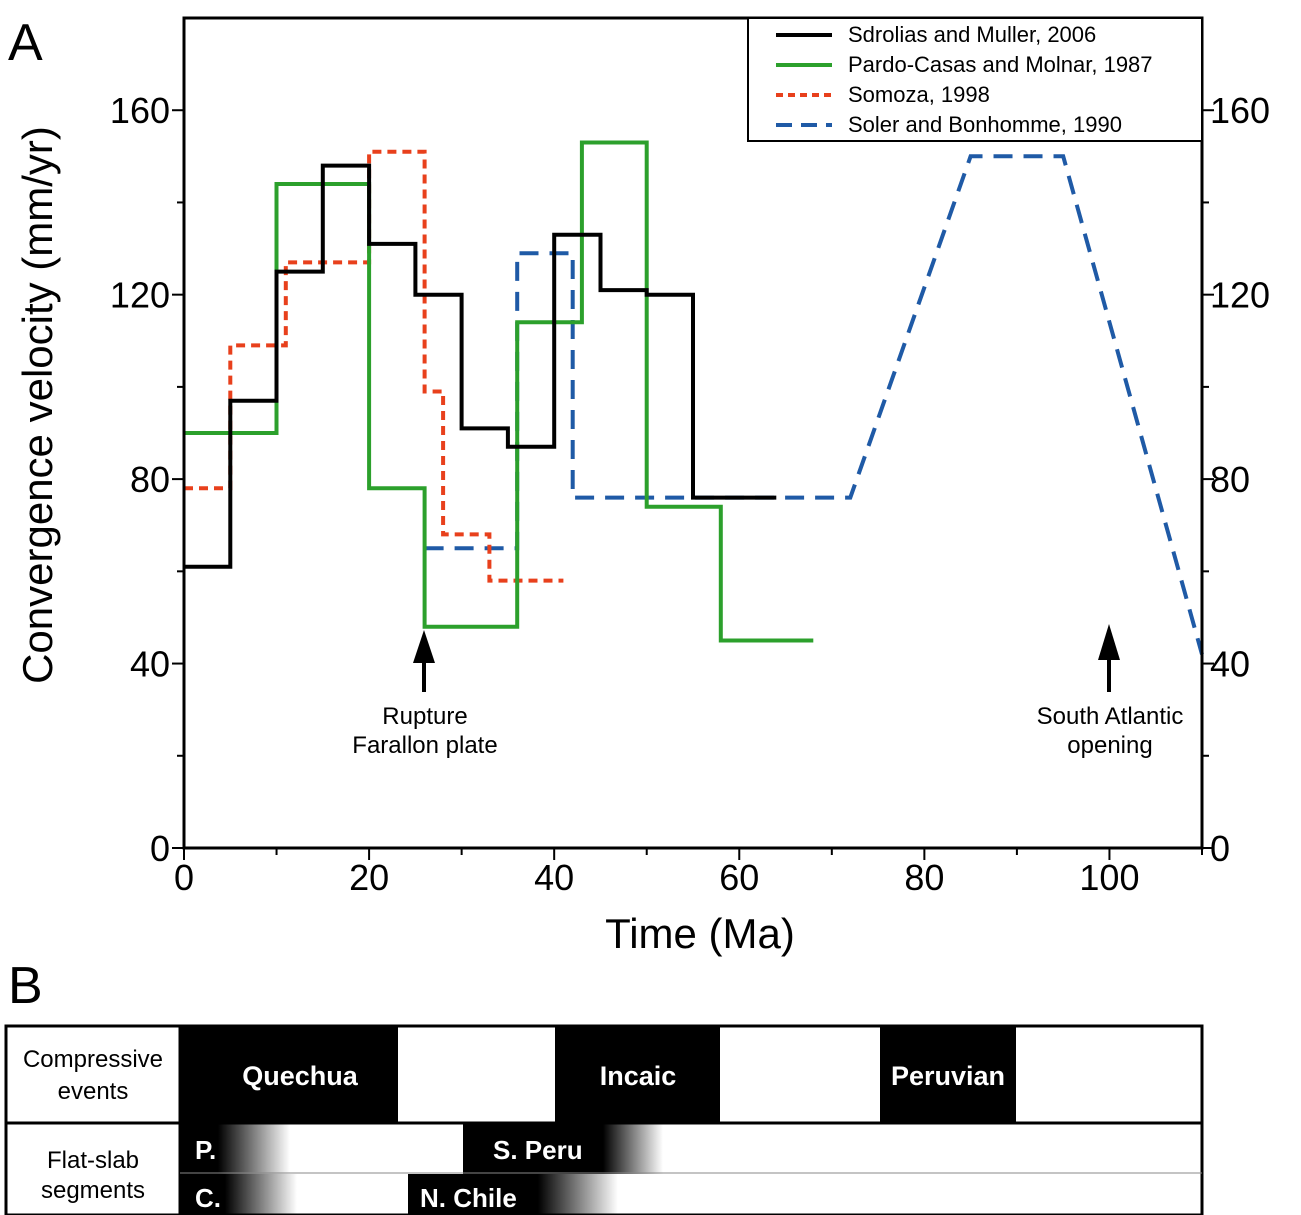 The image size is (1301, 1215). What do you see at coordinates (424, 745) in the screenshot?
I see `annotation-rupture-line2: Farallon plate` at bounding box center [424, 745].